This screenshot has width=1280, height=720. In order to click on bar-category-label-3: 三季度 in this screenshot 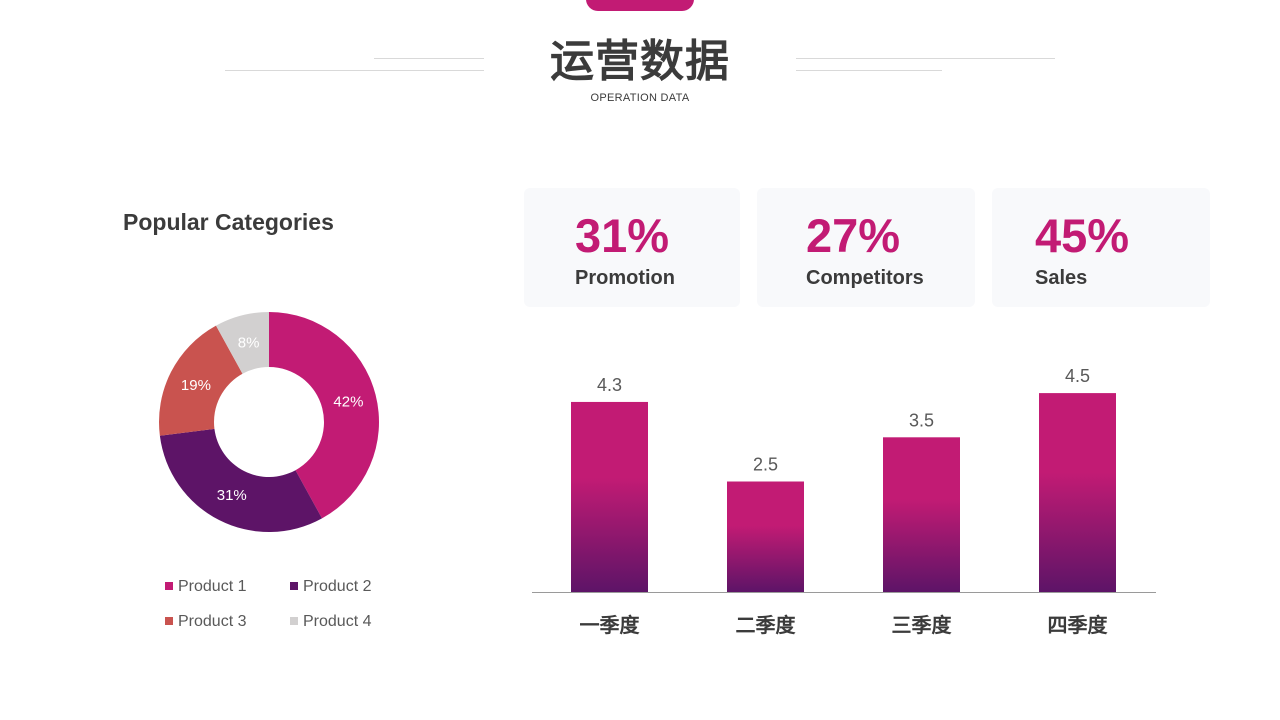, I will do `click(922, 625)`.